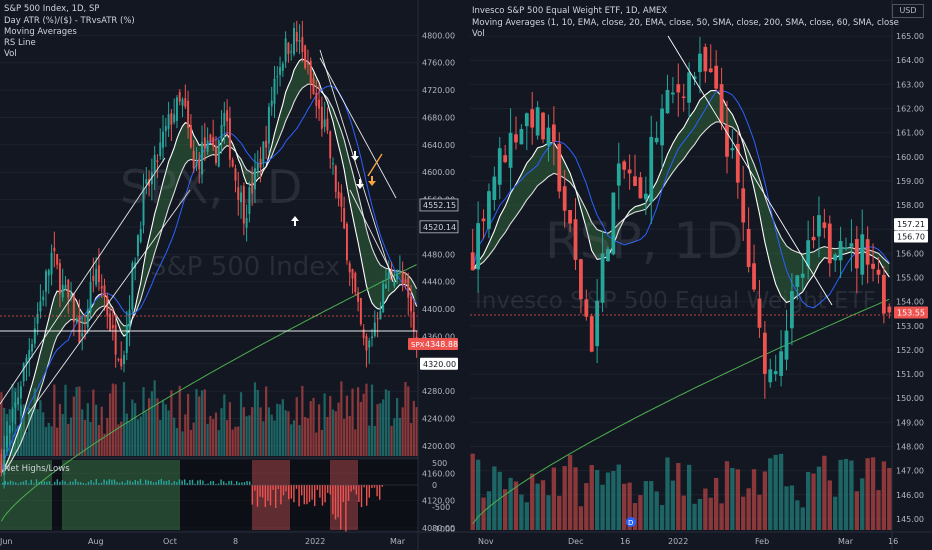  I want to click on time-axis: Jun Aug Oct 8 2022 Mar Nov Dec 16 2022 Feb Mar 16, so click(466, 538).